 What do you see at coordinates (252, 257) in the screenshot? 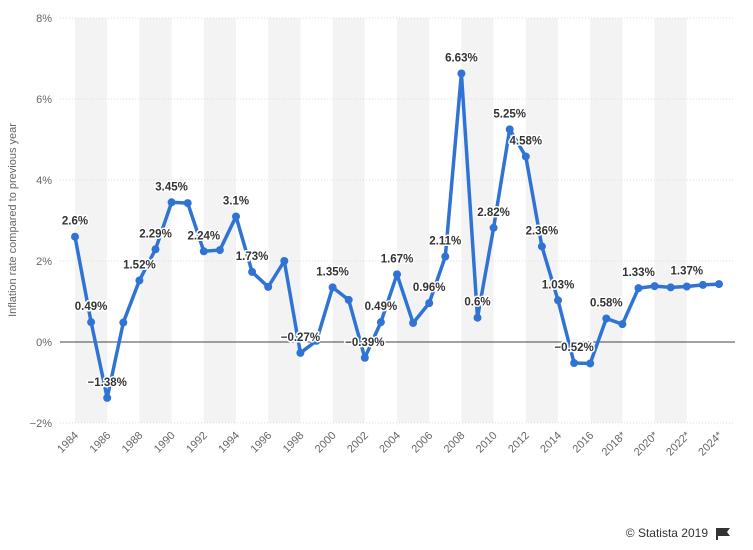
I see `data-label: 1.73%` at bounding box center [252, 257].